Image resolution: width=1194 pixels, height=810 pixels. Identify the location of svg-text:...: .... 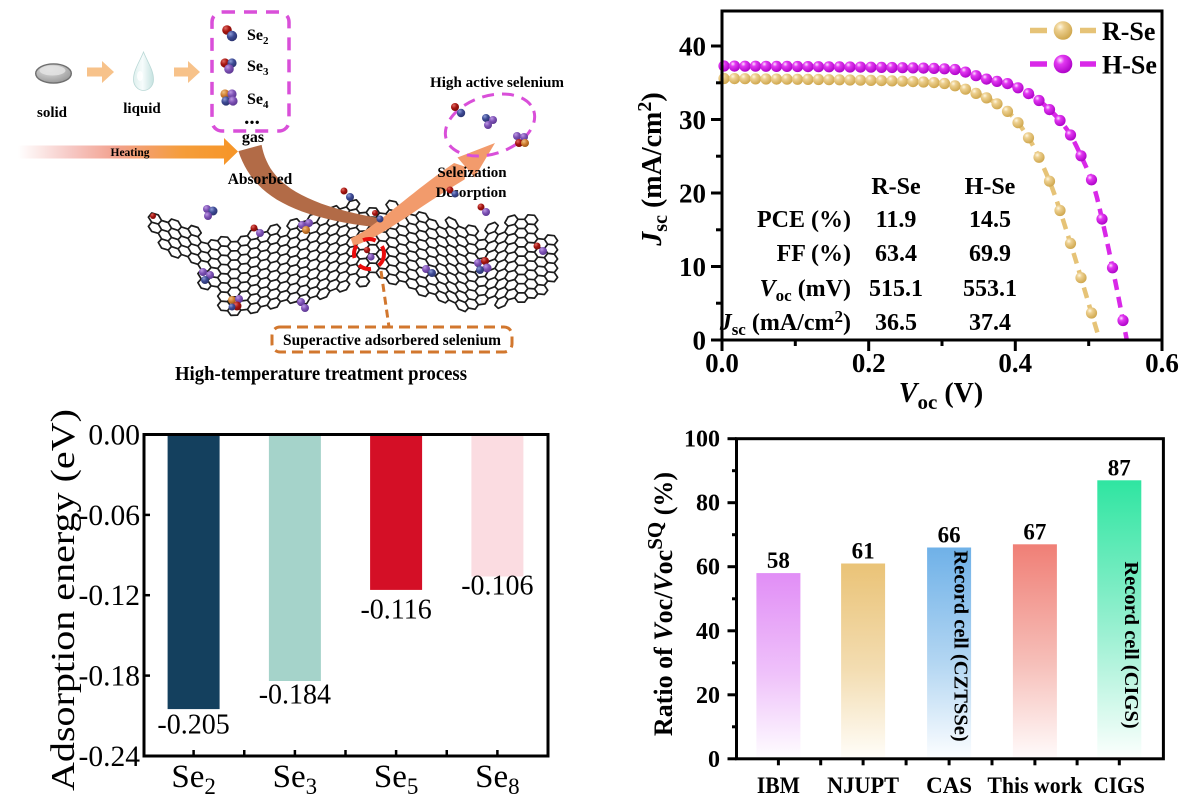
(252, 117).